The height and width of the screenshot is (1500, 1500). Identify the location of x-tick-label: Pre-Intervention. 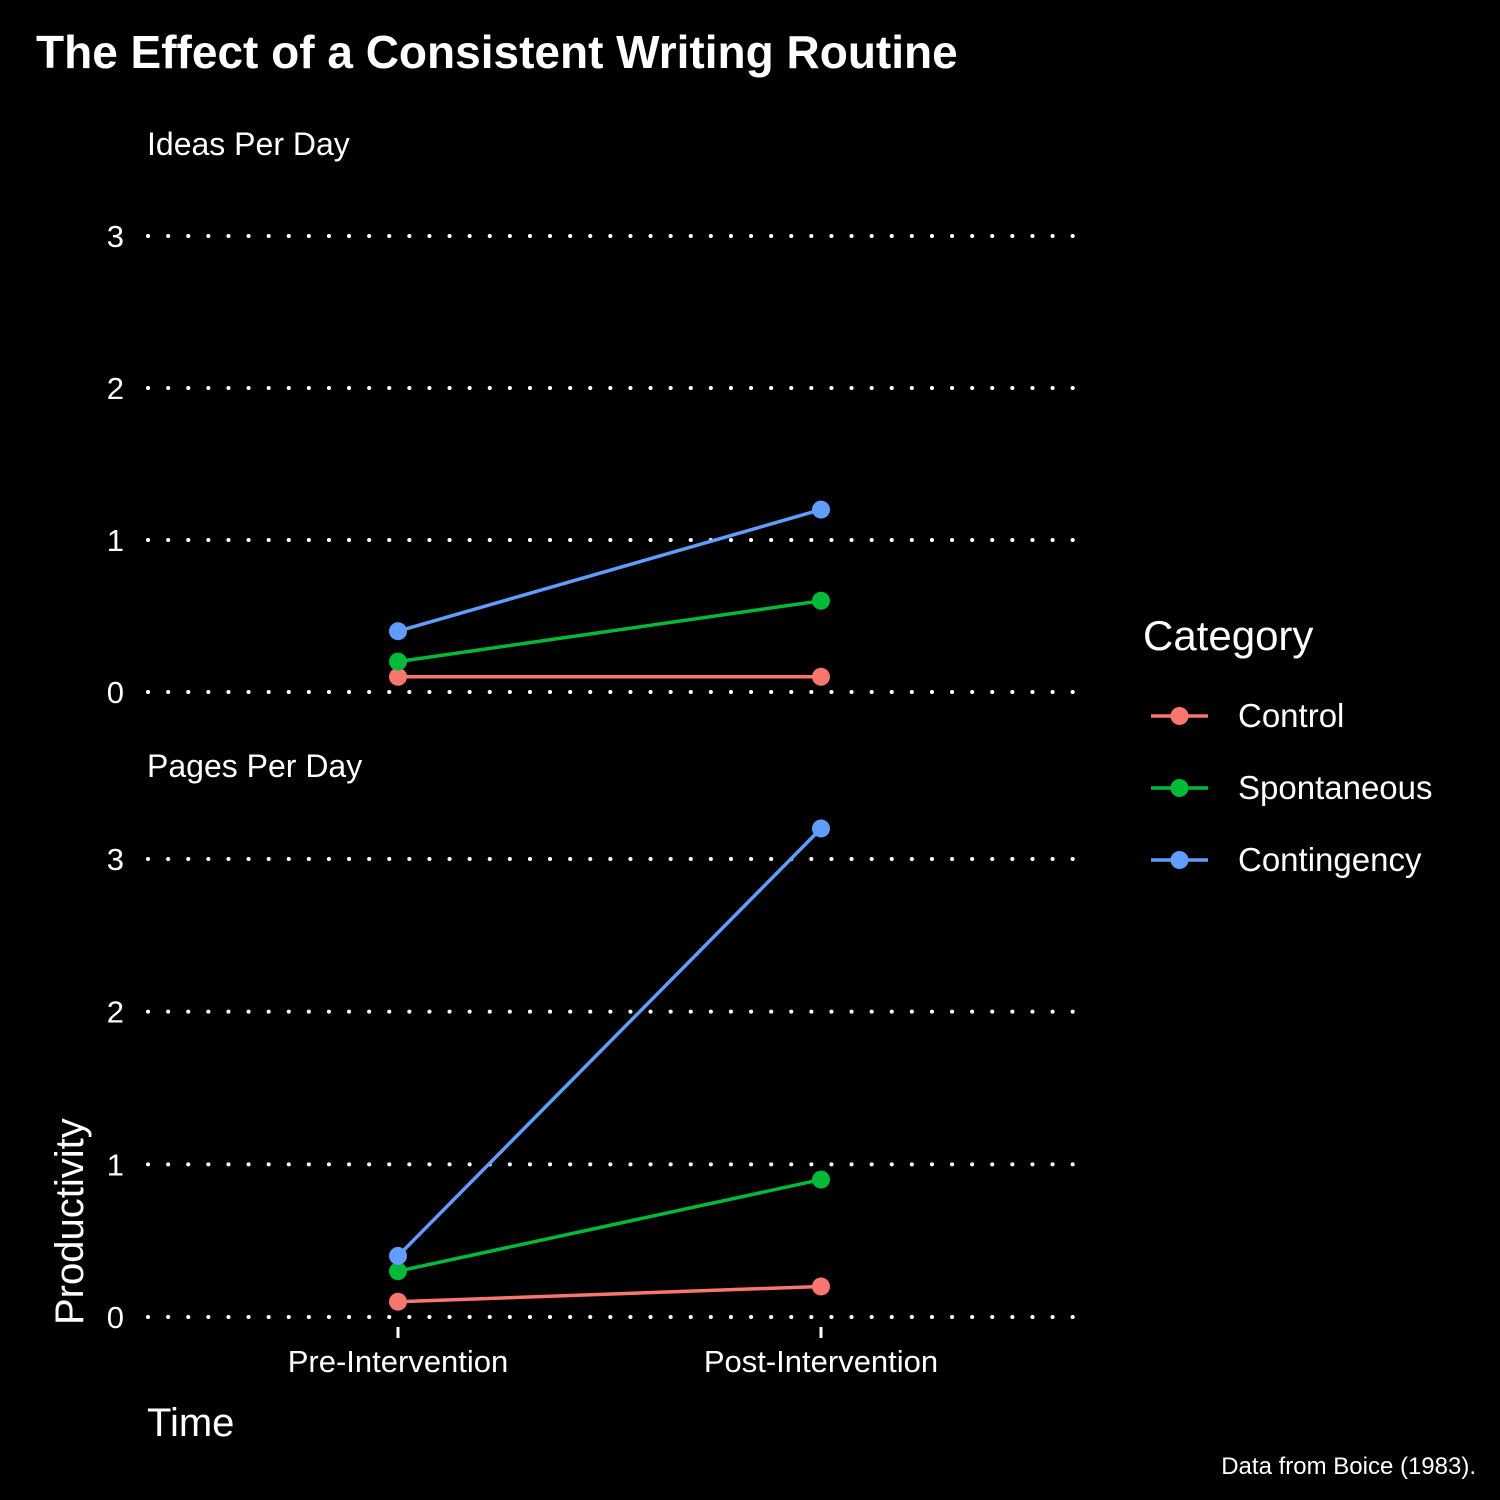
(398, 1361).